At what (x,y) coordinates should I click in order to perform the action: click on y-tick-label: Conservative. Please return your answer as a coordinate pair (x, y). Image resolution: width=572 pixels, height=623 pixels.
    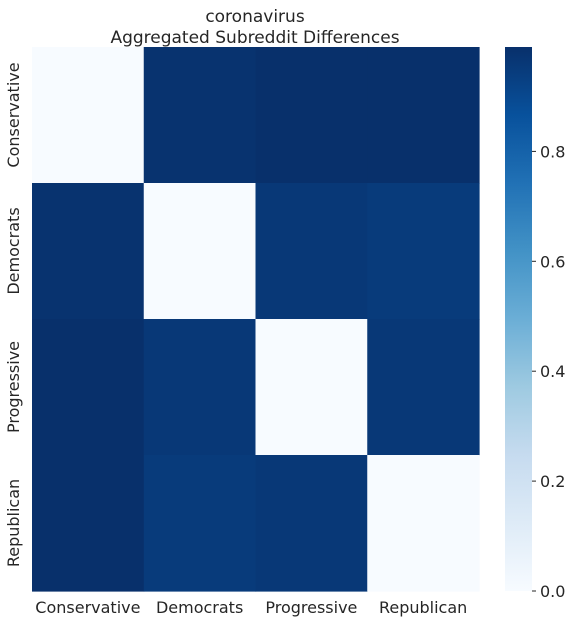
    Looking at the image, I should click on (13, 114).